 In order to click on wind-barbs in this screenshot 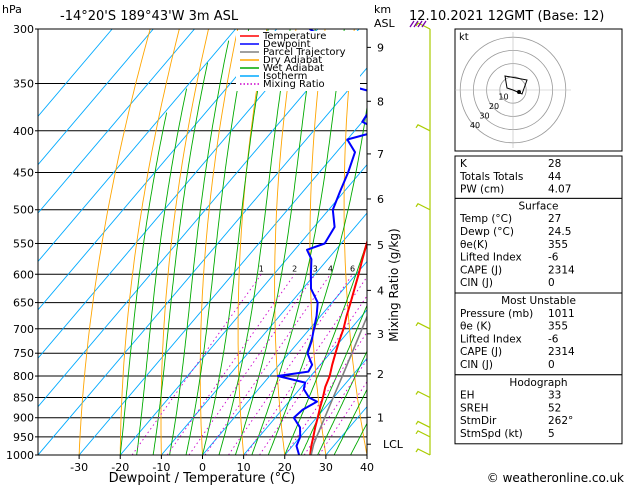, I will do `click(420, 238)`.